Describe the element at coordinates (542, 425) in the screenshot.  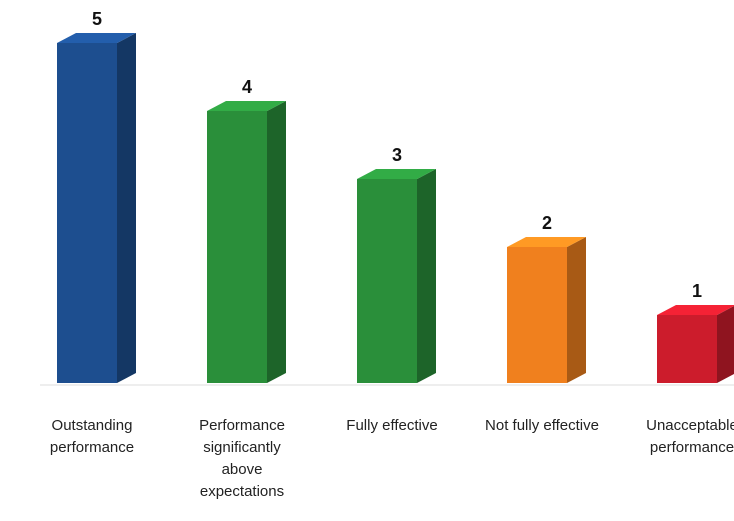
I see `category-label: Not fully effective` at that location.